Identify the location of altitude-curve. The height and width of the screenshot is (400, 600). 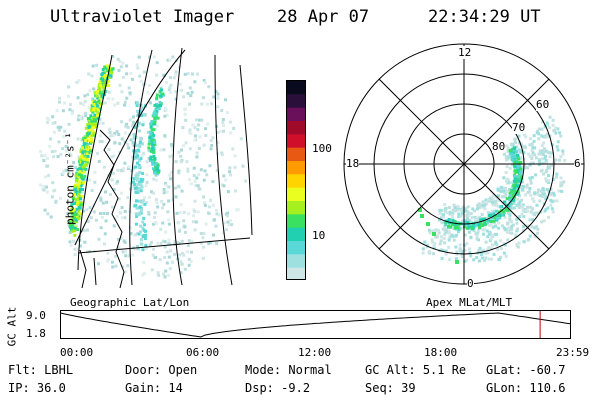
(315, 325).